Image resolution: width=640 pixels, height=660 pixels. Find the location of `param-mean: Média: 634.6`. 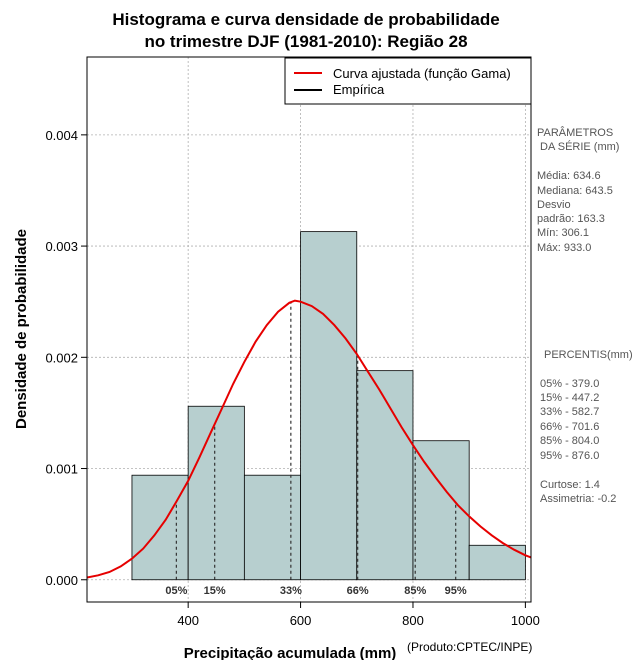

param-mean: Média: 634.6 is located at coordinates (569, 176).